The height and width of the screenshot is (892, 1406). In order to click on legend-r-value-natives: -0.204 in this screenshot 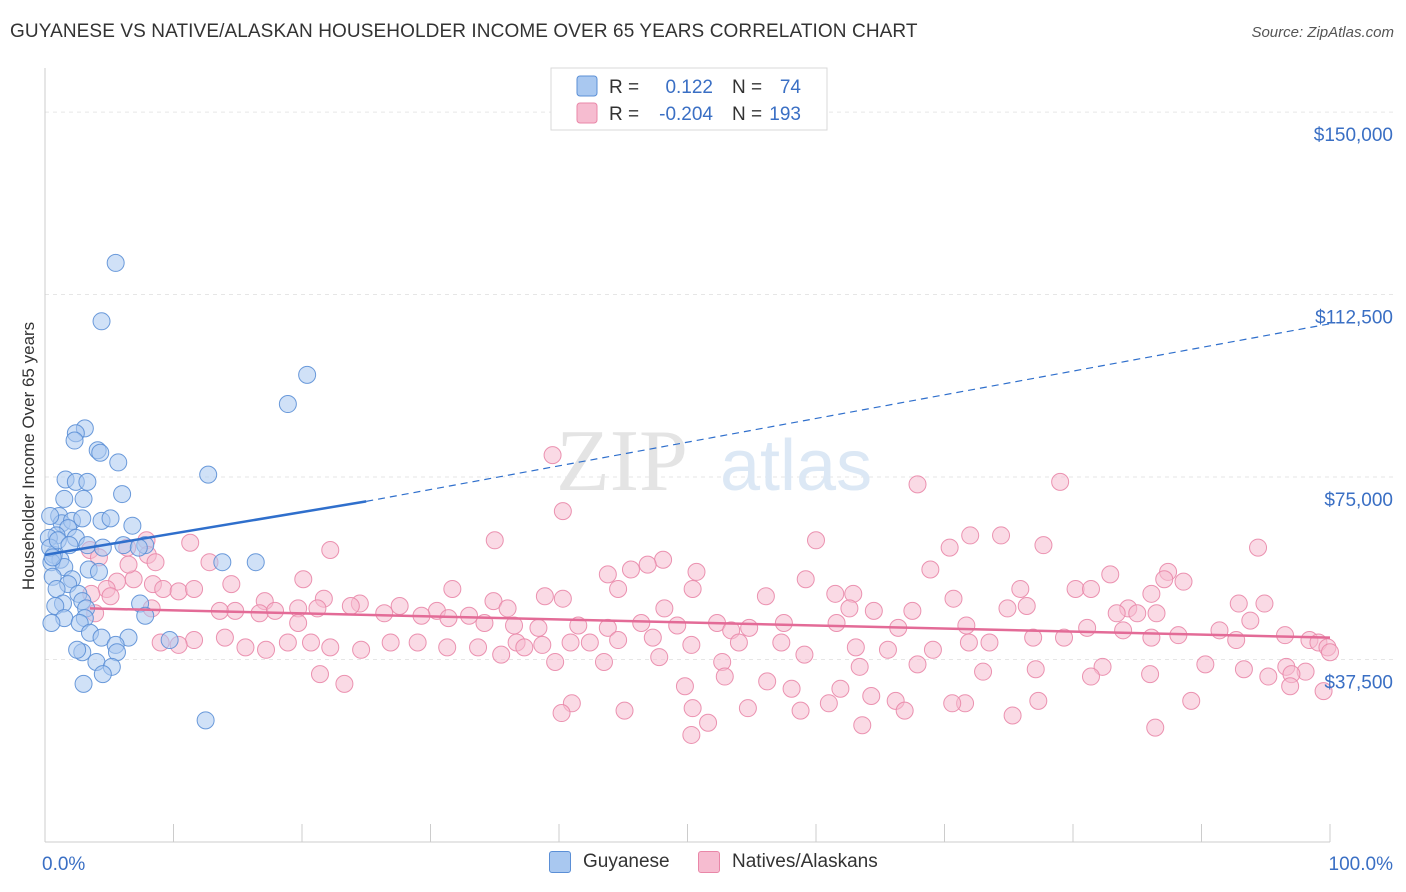, I will do `click(686, 114)`.